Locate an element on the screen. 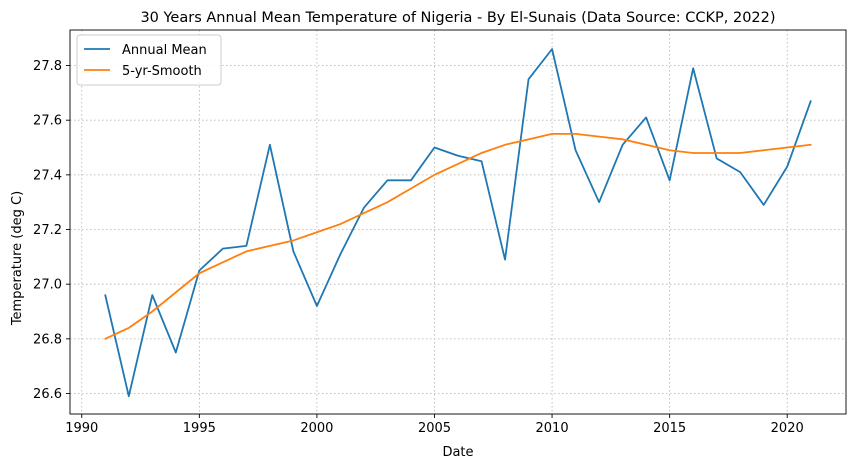 Image resolution: width=855 pixels, height=472 pixels. legend-label-5yr-smooth: 5-yr-Smooth is located at coordinates (162, 71).